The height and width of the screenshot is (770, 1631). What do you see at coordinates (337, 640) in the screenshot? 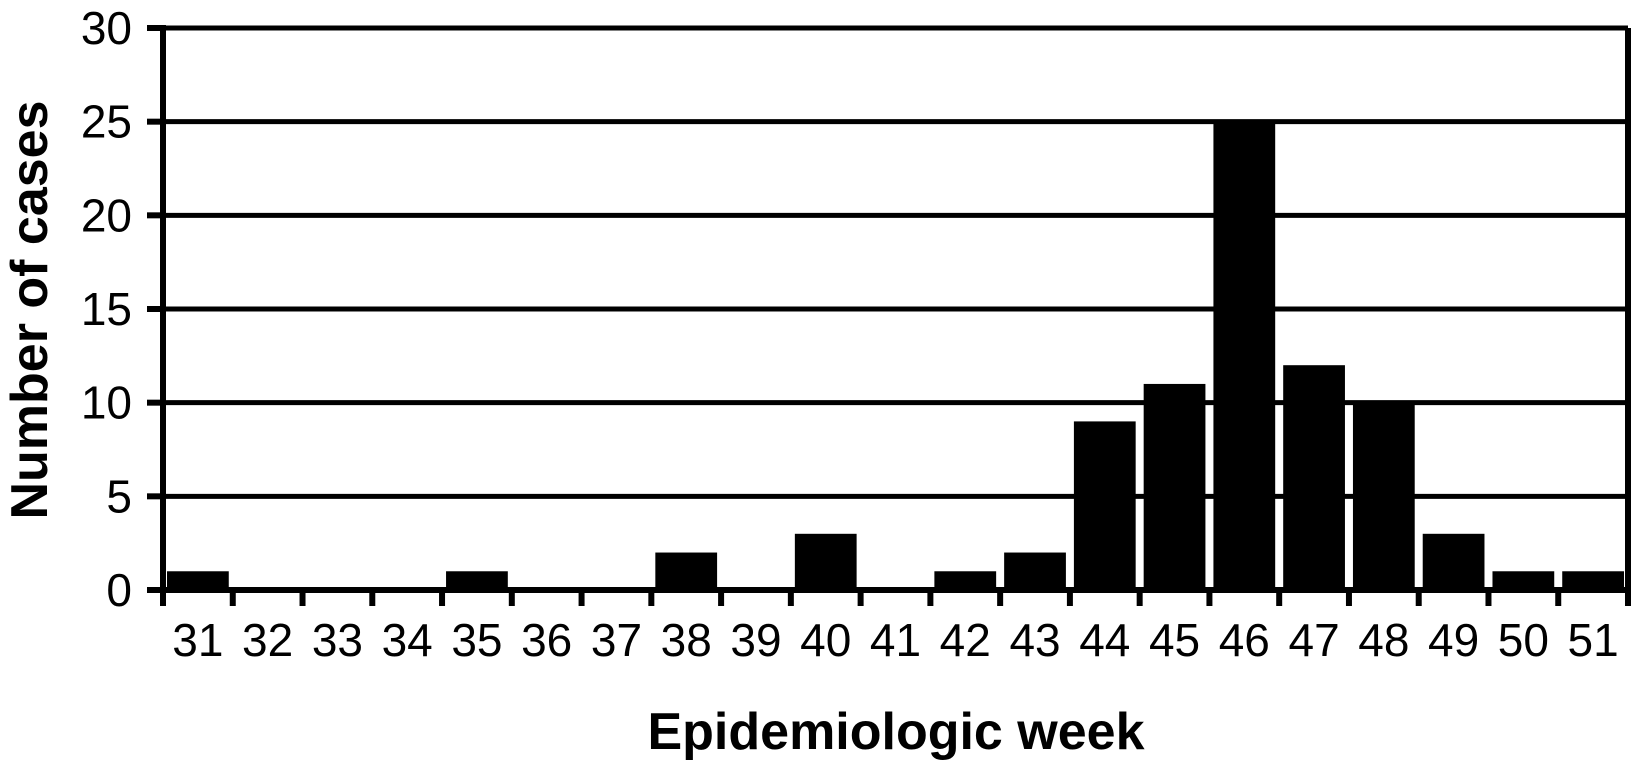
I see `x-tick-label: 33` at bounding box center [337, 640].